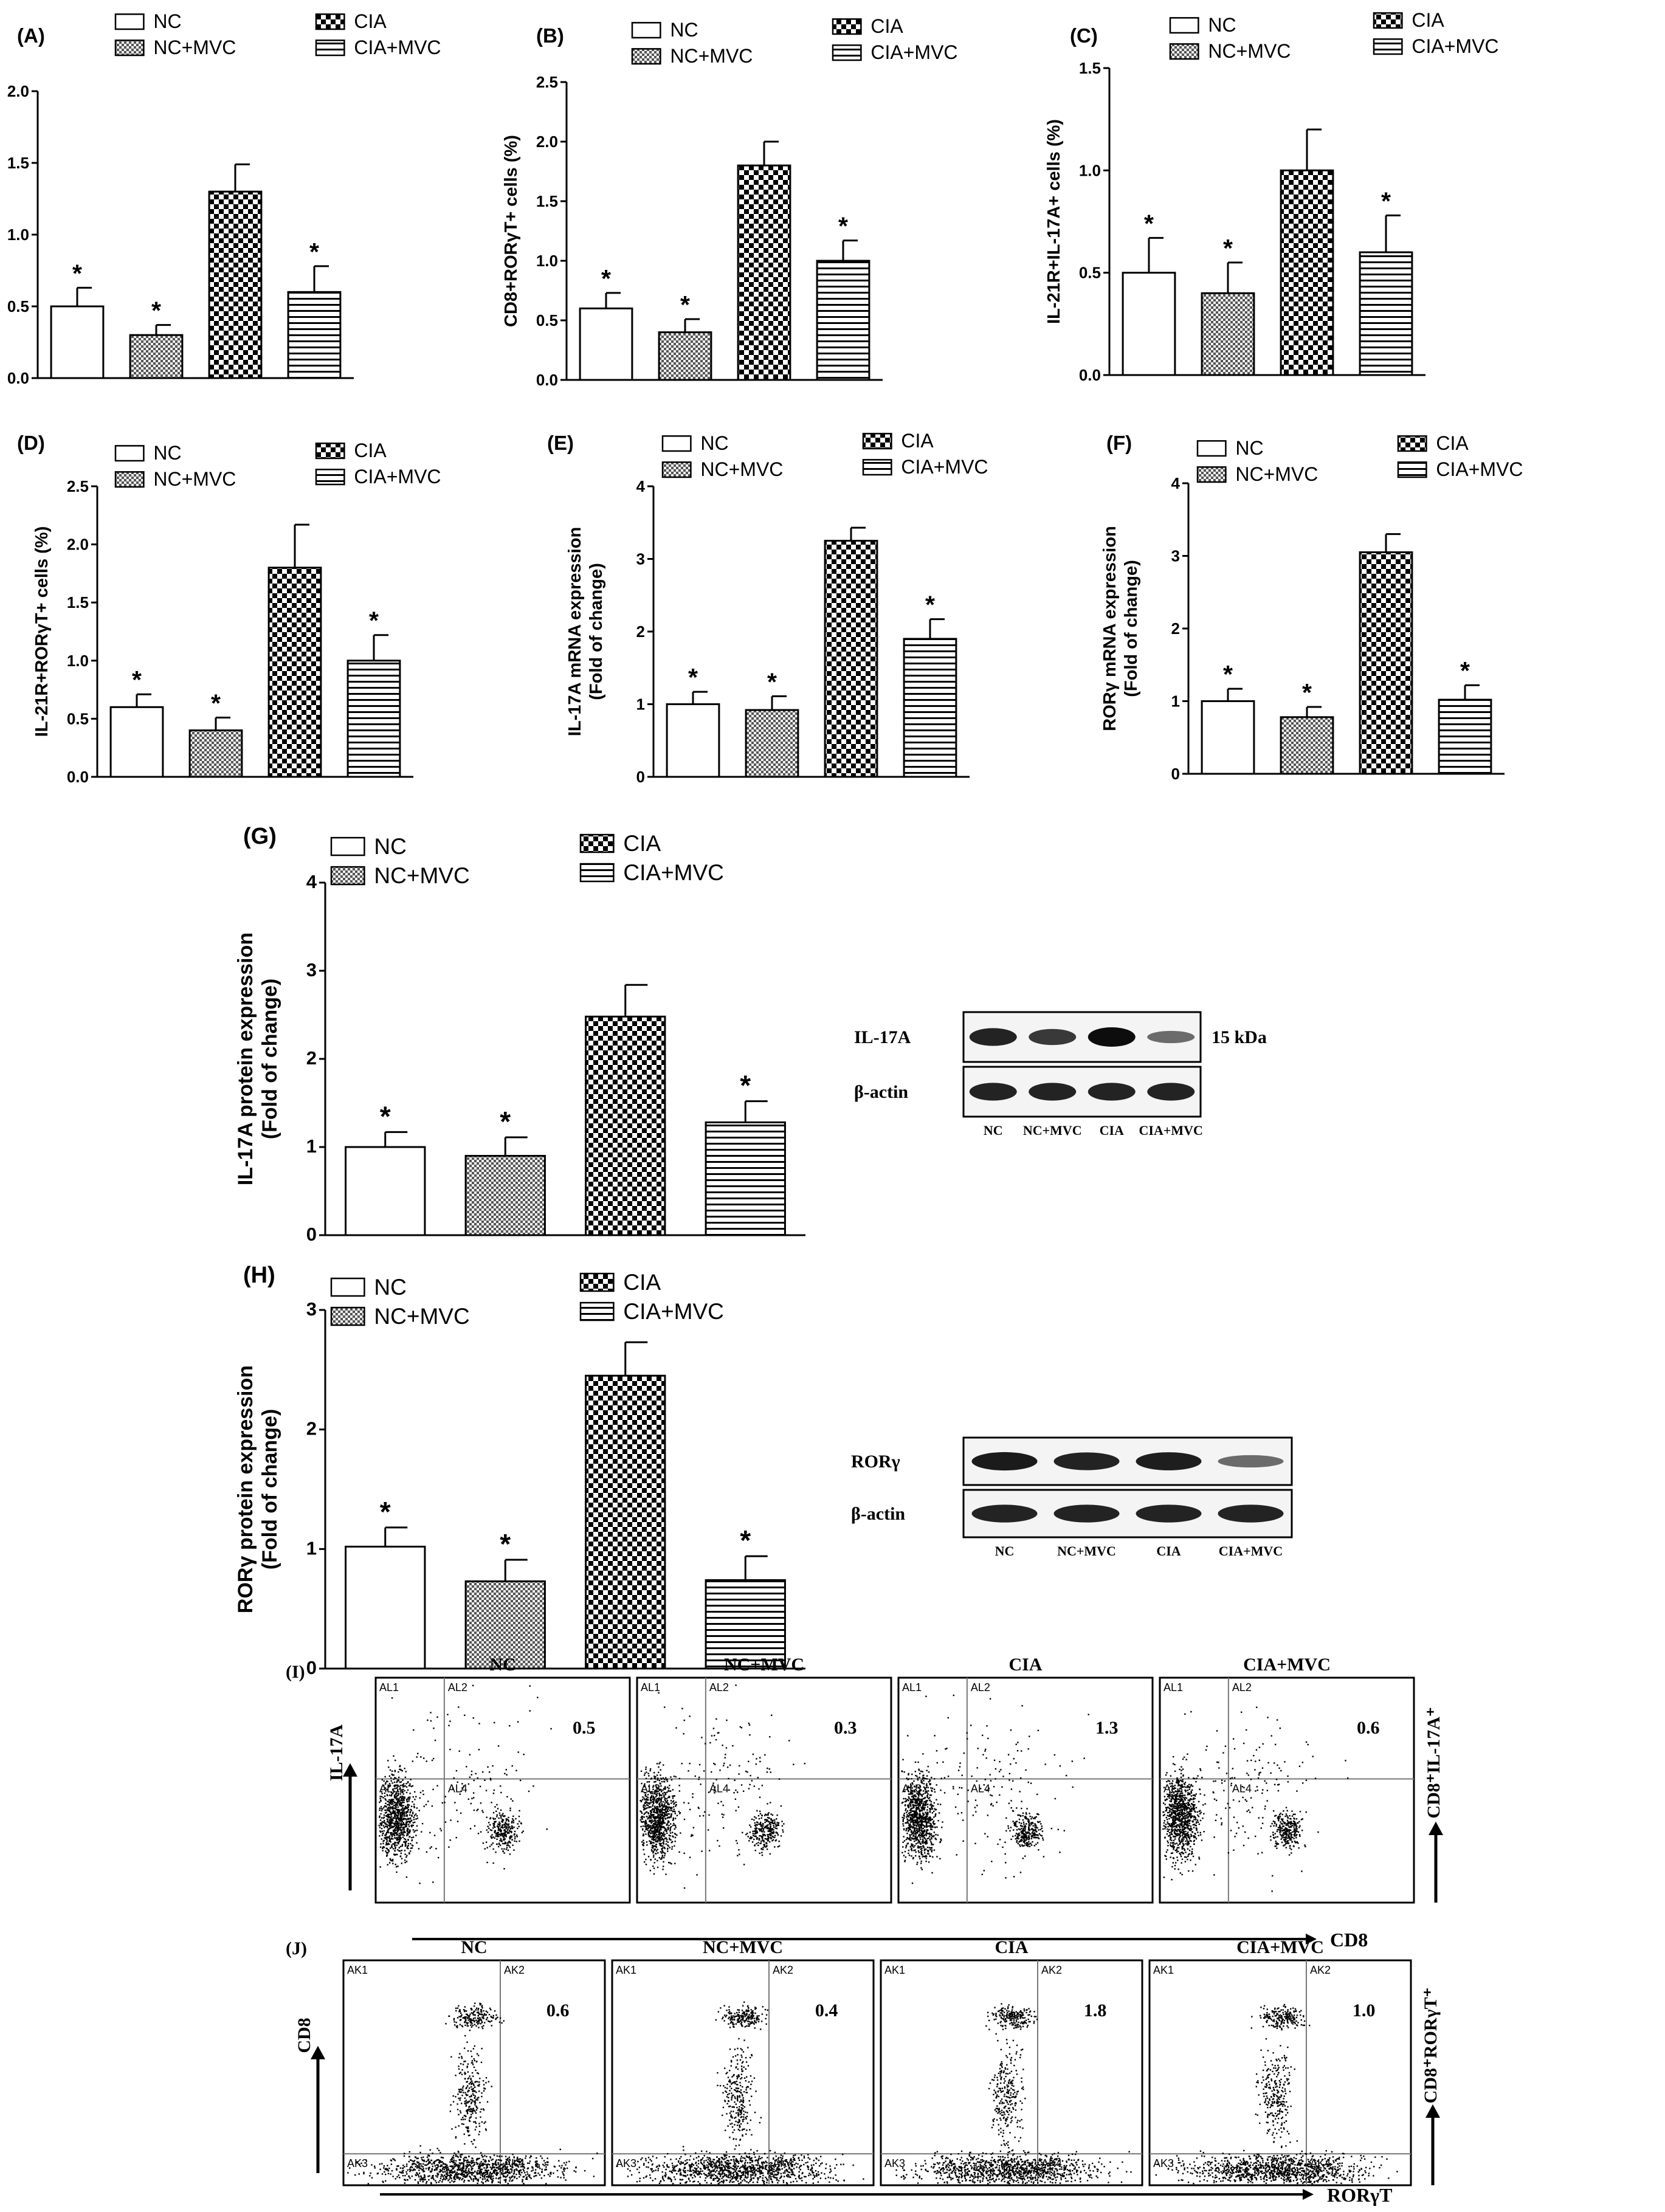  What do you see at coordinates (772, 681) in the screenshot?
I see `significance-star: *` at bounding box center [772, 681].